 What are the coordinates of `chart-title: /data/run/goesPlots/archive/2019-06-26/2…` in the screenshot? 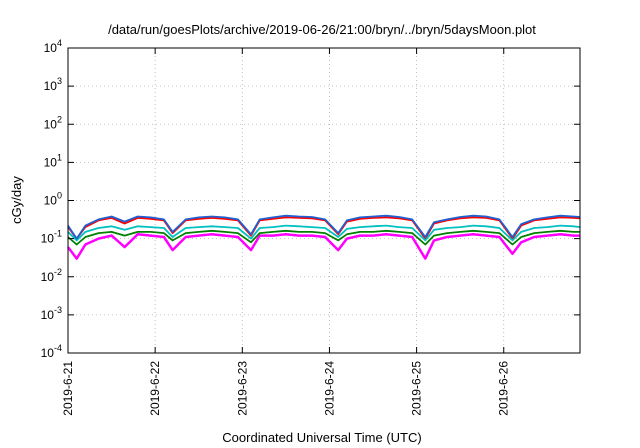 It's located at (322, 29).